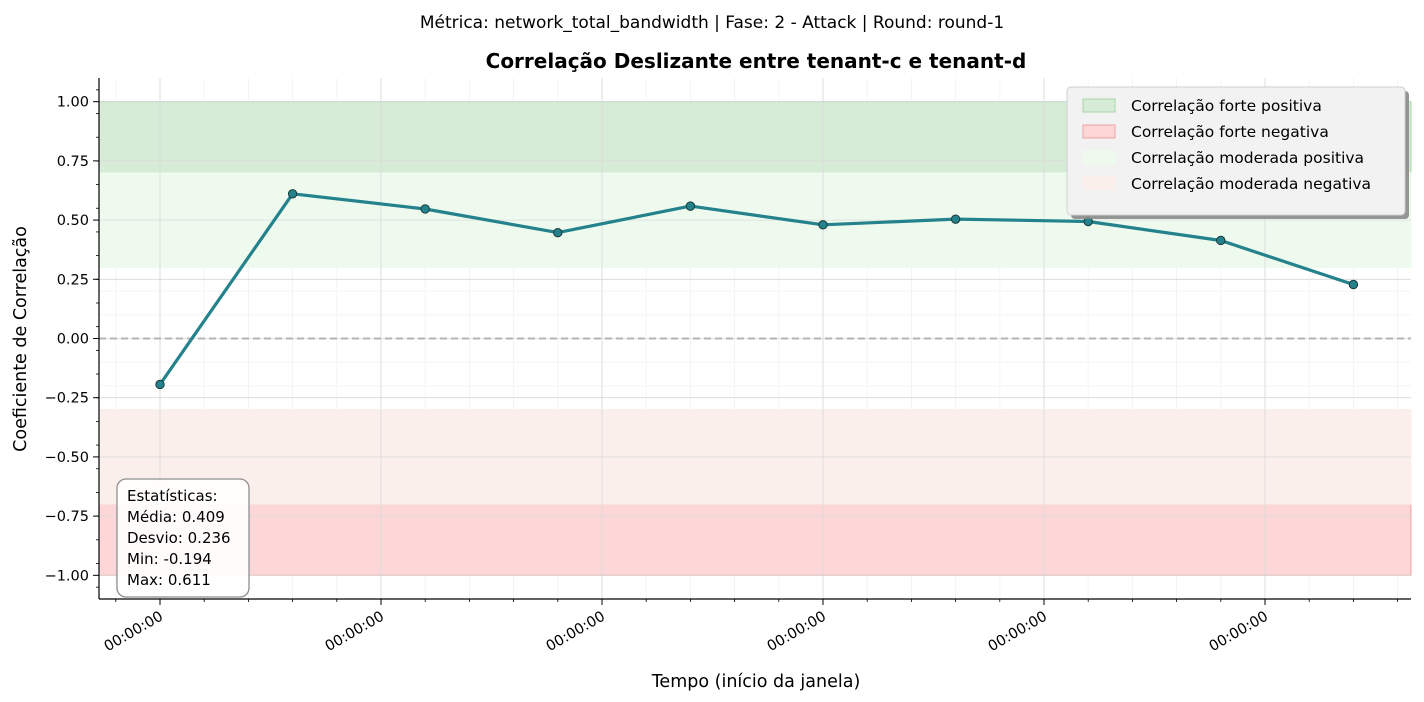 This screenshot has width=1424, height=702. I want to click on legend-box, so click(1236, 151).